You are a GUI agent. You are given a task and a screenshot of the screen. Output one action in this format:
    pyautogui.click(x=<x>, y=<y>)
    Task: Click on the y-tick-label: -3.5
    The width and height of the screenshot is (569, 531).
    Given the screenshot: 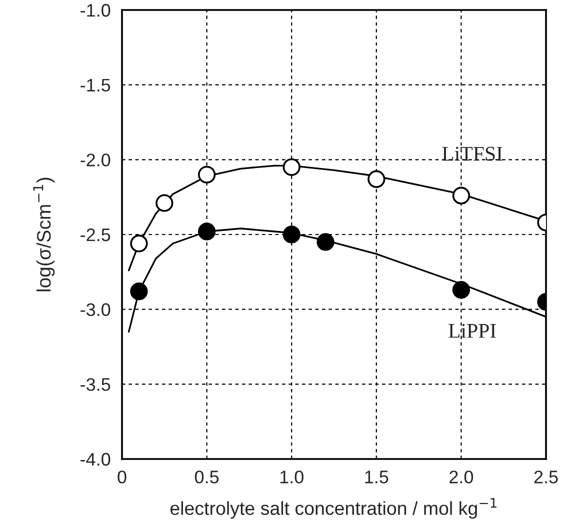 What is the action you would take?
    pyautogui.click(x=95, y=384)
    